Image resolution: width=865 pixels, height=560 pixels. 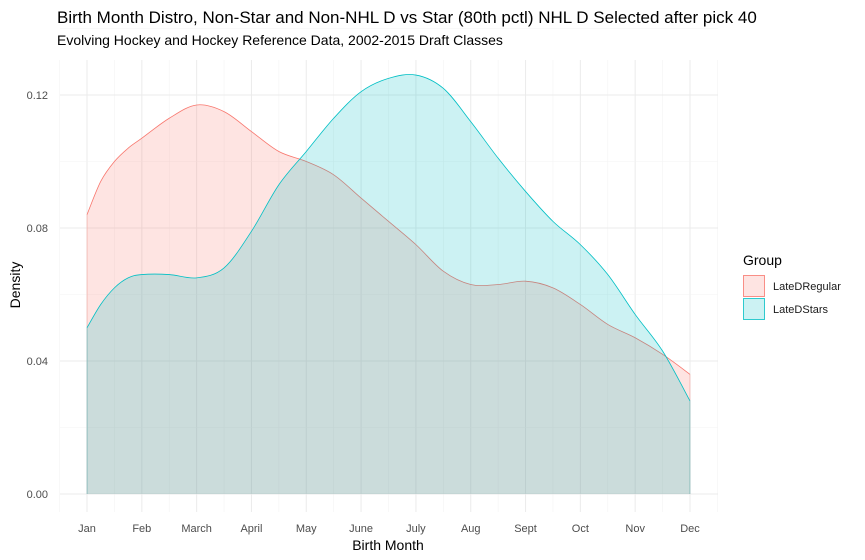 What do you see at coordinates (471, 529) in the screenshot?
I see `x-tick-label: Aug` at bounding box center [471, 529].